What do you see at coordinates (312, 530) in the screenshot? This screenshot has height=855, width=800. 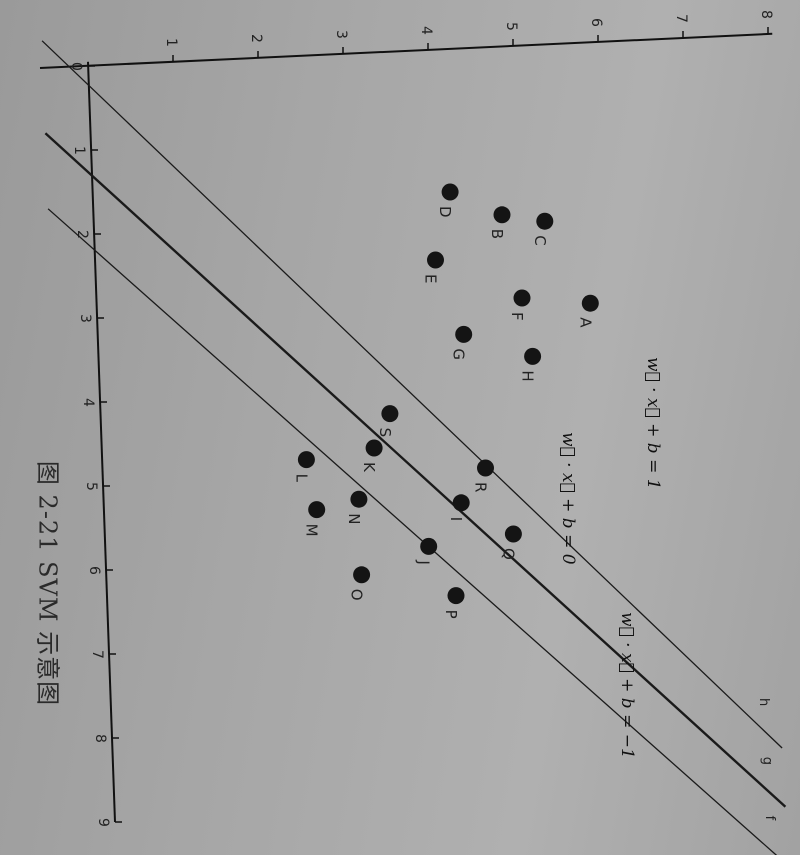 I see `point-label-M: M` at bounding box center [312, 530].